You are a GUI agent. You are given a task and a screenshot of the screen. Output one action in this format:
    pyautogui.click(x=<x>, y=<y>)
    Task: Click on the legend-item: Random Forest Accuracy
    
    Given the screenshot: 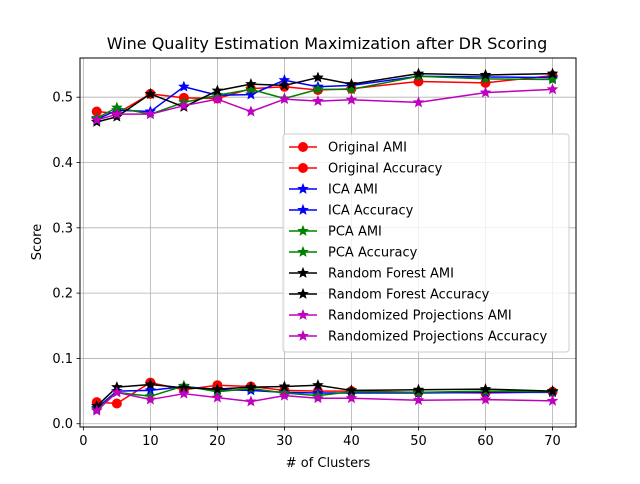 What is the action you would take?
    pyautogui.click(x=389, y=295)
    